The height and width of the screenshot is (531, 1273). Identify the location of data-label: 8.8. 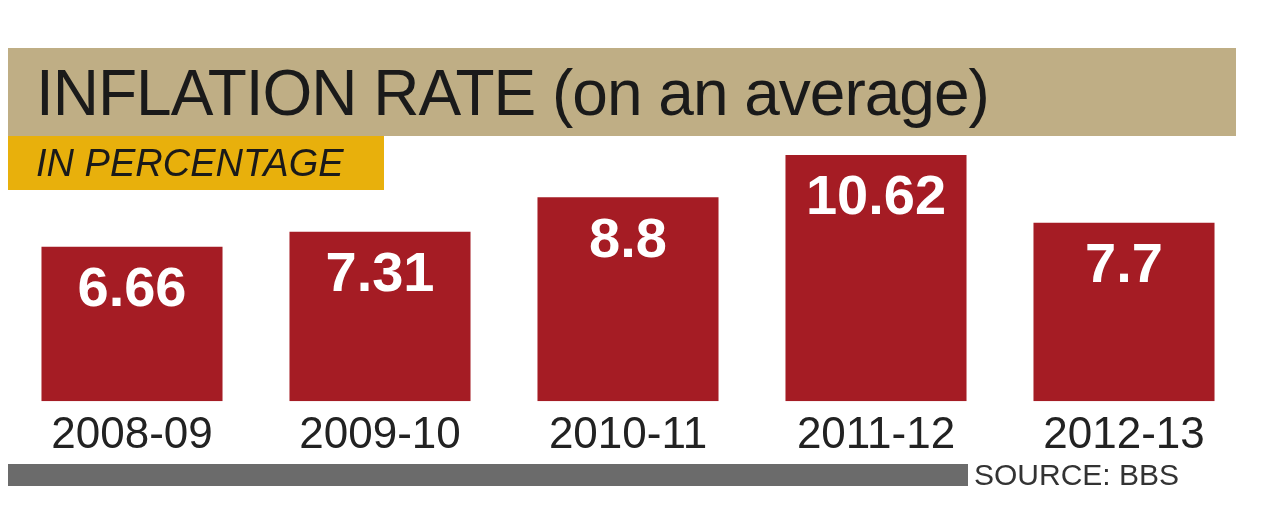
(628, 237).